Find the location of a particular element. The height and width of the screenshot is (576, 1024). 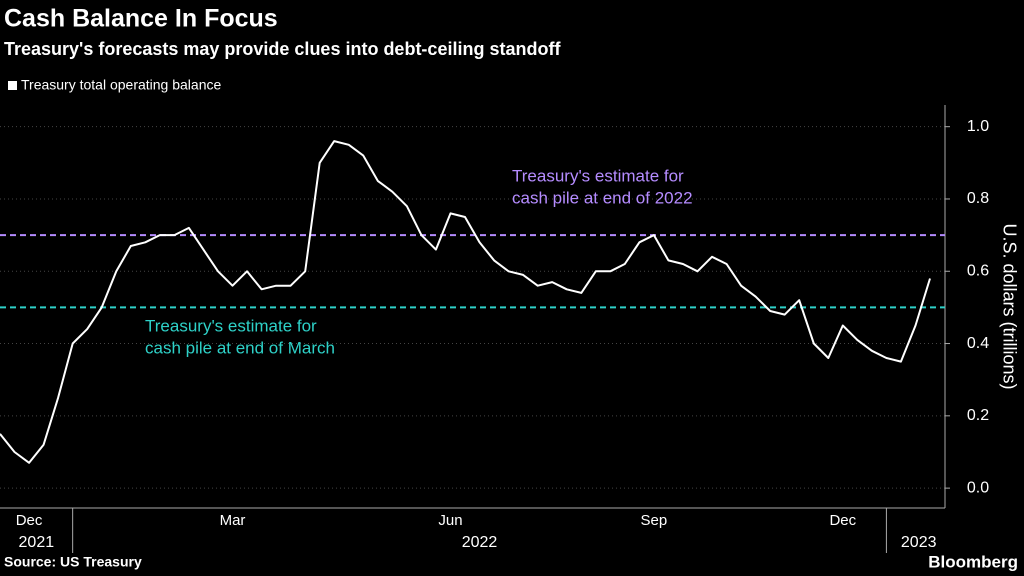

legend-label: Treasury total operating balance is located at coordinates (121, 85).